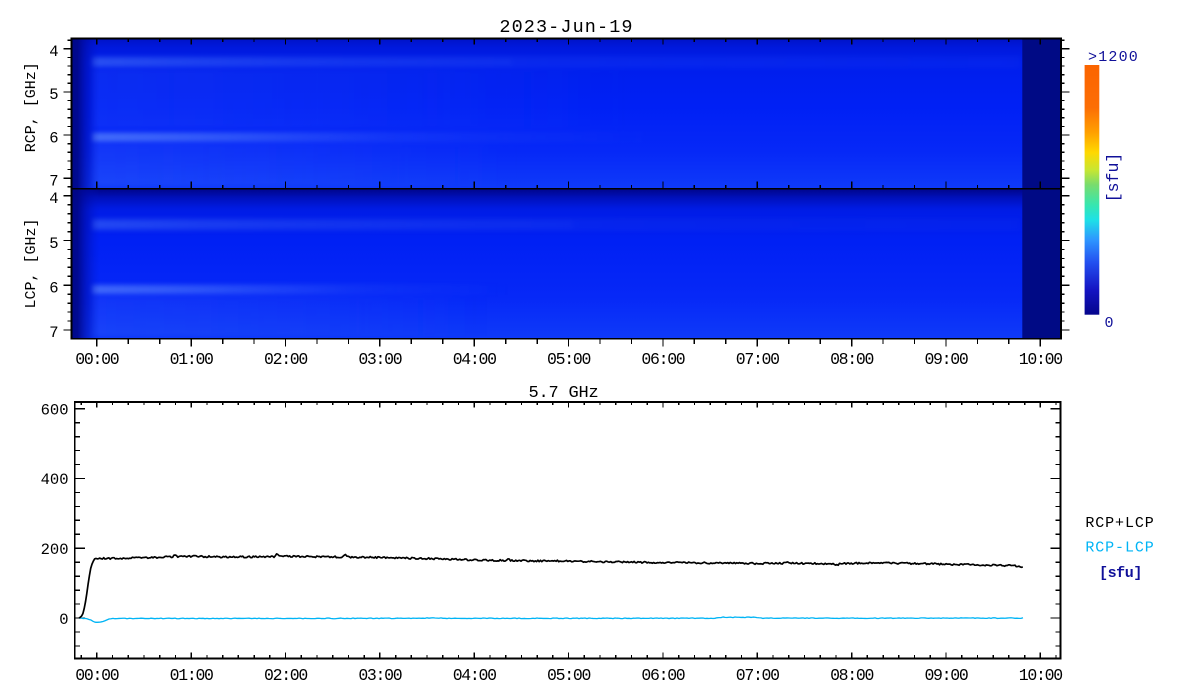  I want to click on svg-text: LCP, [GHz], so click(31, 263).